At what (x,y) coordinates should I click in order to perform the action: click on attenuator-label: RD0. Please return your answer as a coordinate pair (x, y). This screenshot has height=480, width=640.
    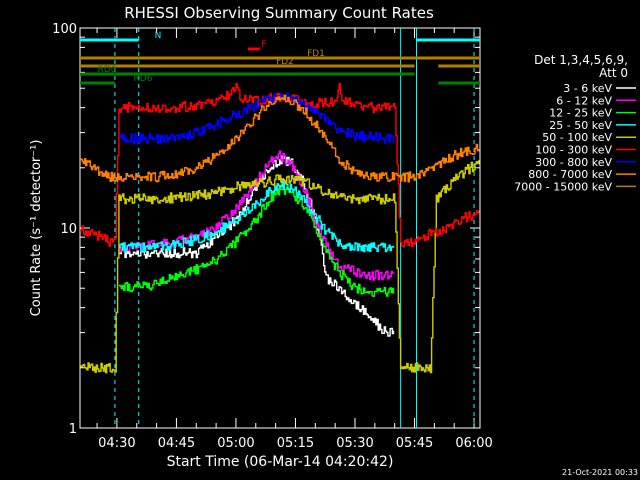
    Looking at the image, I should click on (107, 70).